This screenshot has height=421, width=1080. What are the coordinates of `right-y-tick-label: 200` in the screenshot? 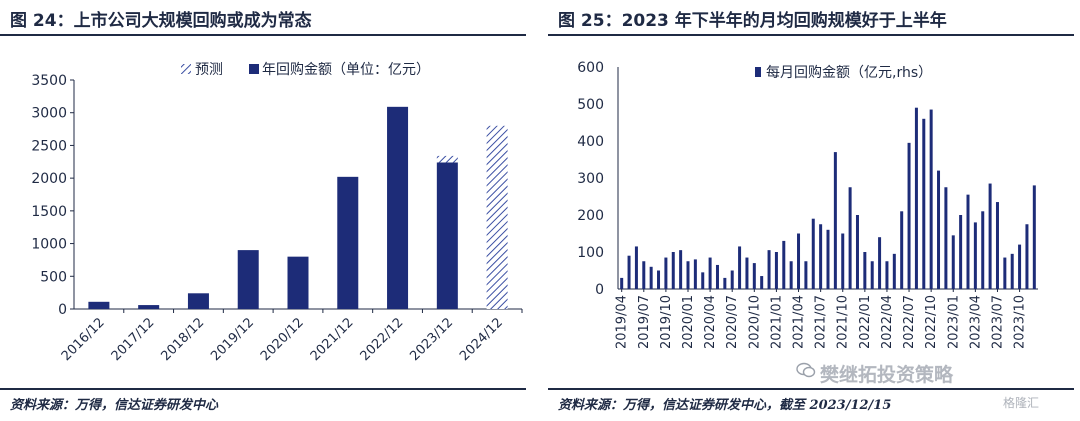 It's located at (590, 216).